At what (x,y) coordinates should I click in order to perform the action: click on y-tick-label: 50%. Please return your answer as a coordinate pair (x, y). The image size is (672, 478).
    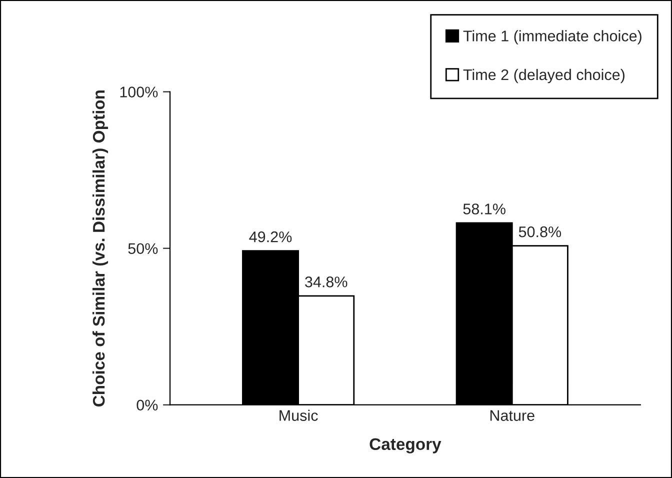
    Looking at the image, I should click on (143, 248).